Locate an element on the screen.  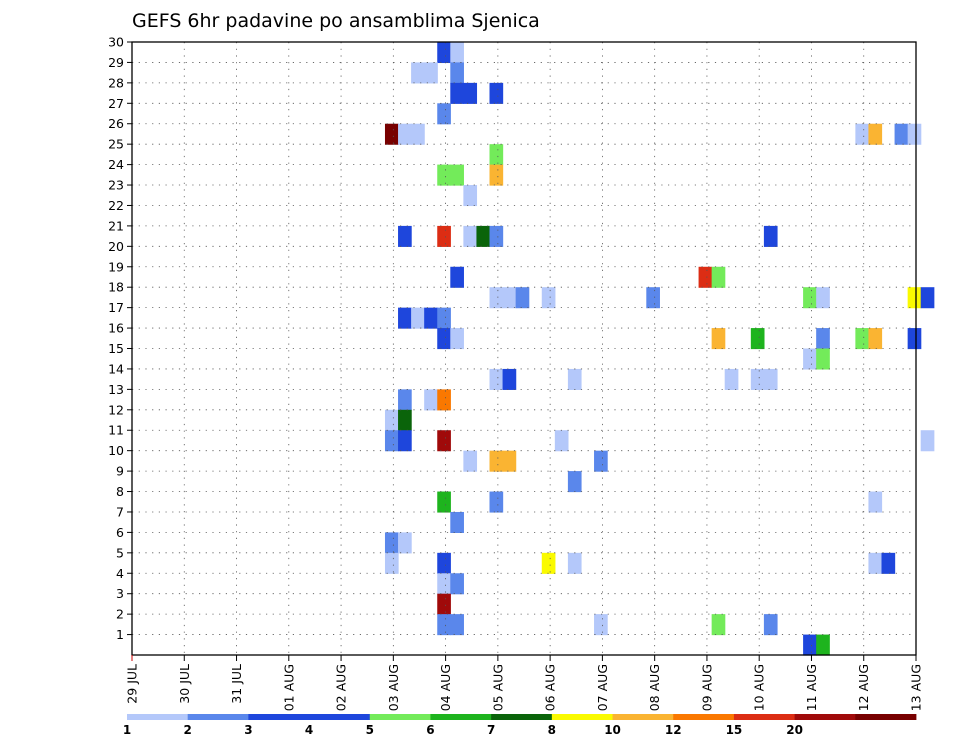
y-tick-label: 29 is located at coordinates (116, 62).